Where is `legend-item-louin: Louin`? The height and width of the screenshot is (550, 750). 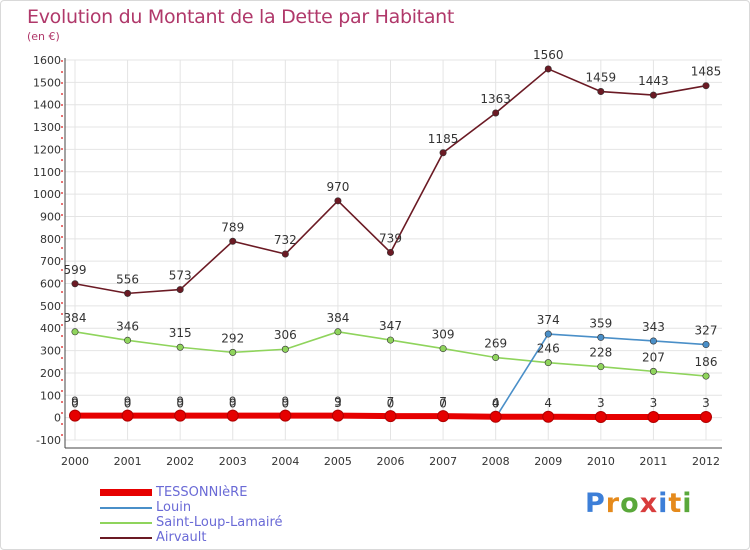 legend-item-louin: Louin is located at coordinates (191, 507).